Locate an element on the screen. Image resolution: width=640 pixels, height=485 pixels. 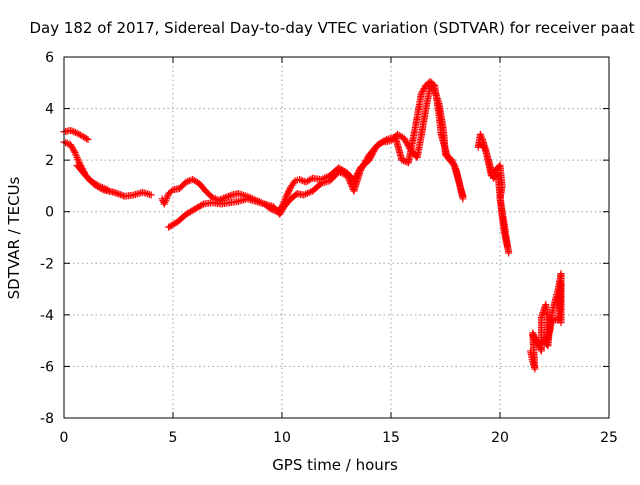
x-tick-label: 0 is located at coordinates (64, 438).